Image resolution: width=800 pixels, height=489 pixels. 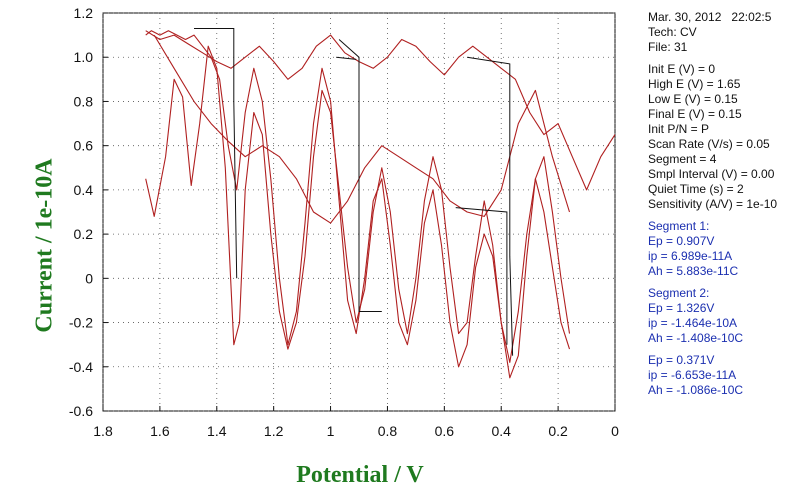 What do you see at coordinates (713, 204) in the screenshot?
I see `param-sensitivity: Sensitivity (A/V) = 1e-10` at bounding box center [713, 204].